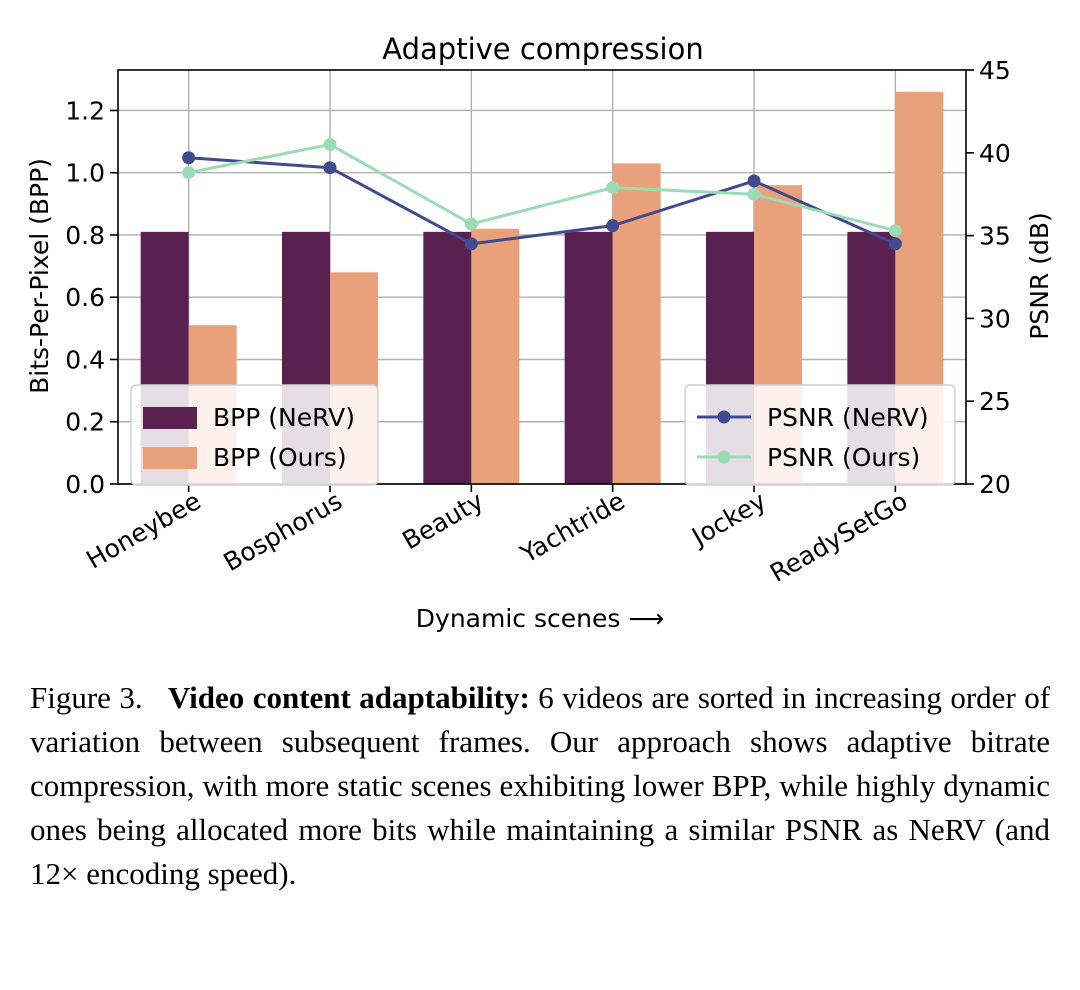 This screenshot has height=990, width=1080. What do you see at coordinates (542, 49) in the screenshot?
I see `chart-title: Adaptive compression` at bounding box center [542, 49].